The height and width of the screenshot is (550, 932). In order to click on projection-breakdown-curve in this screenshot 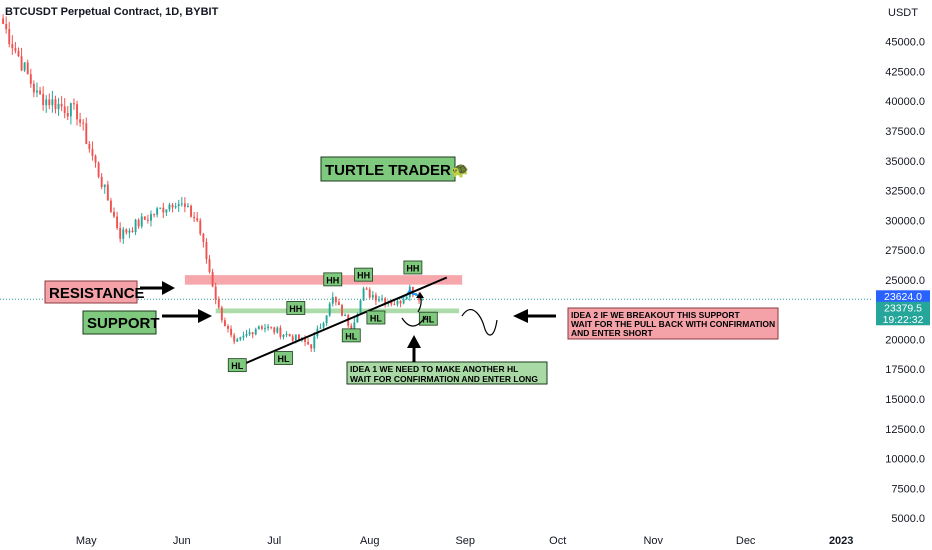, I will do `click(479, 322)`.